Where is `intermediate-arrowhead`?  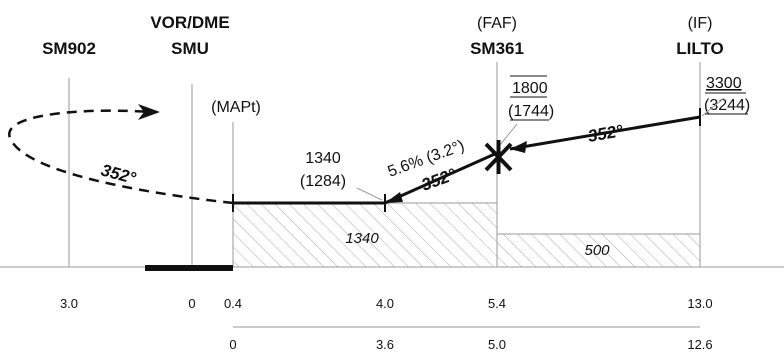
intermediate-arrowhead is located at coordinates (518, 147).